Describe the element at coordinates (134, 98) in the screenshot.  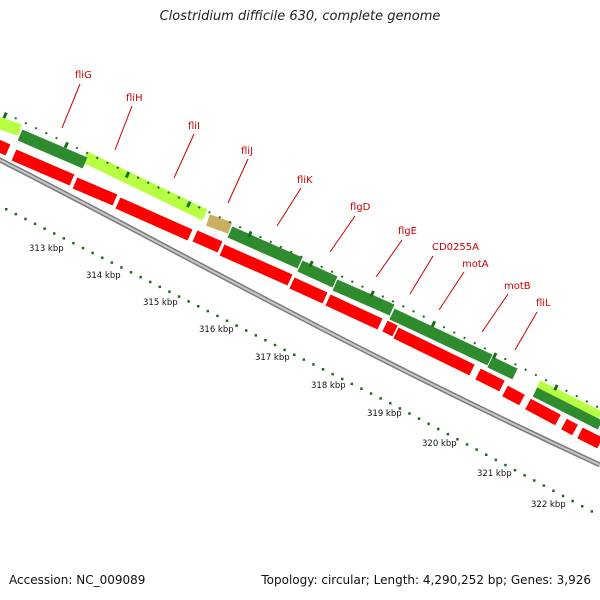
I see `gene-label-flih: fliH` at that location.